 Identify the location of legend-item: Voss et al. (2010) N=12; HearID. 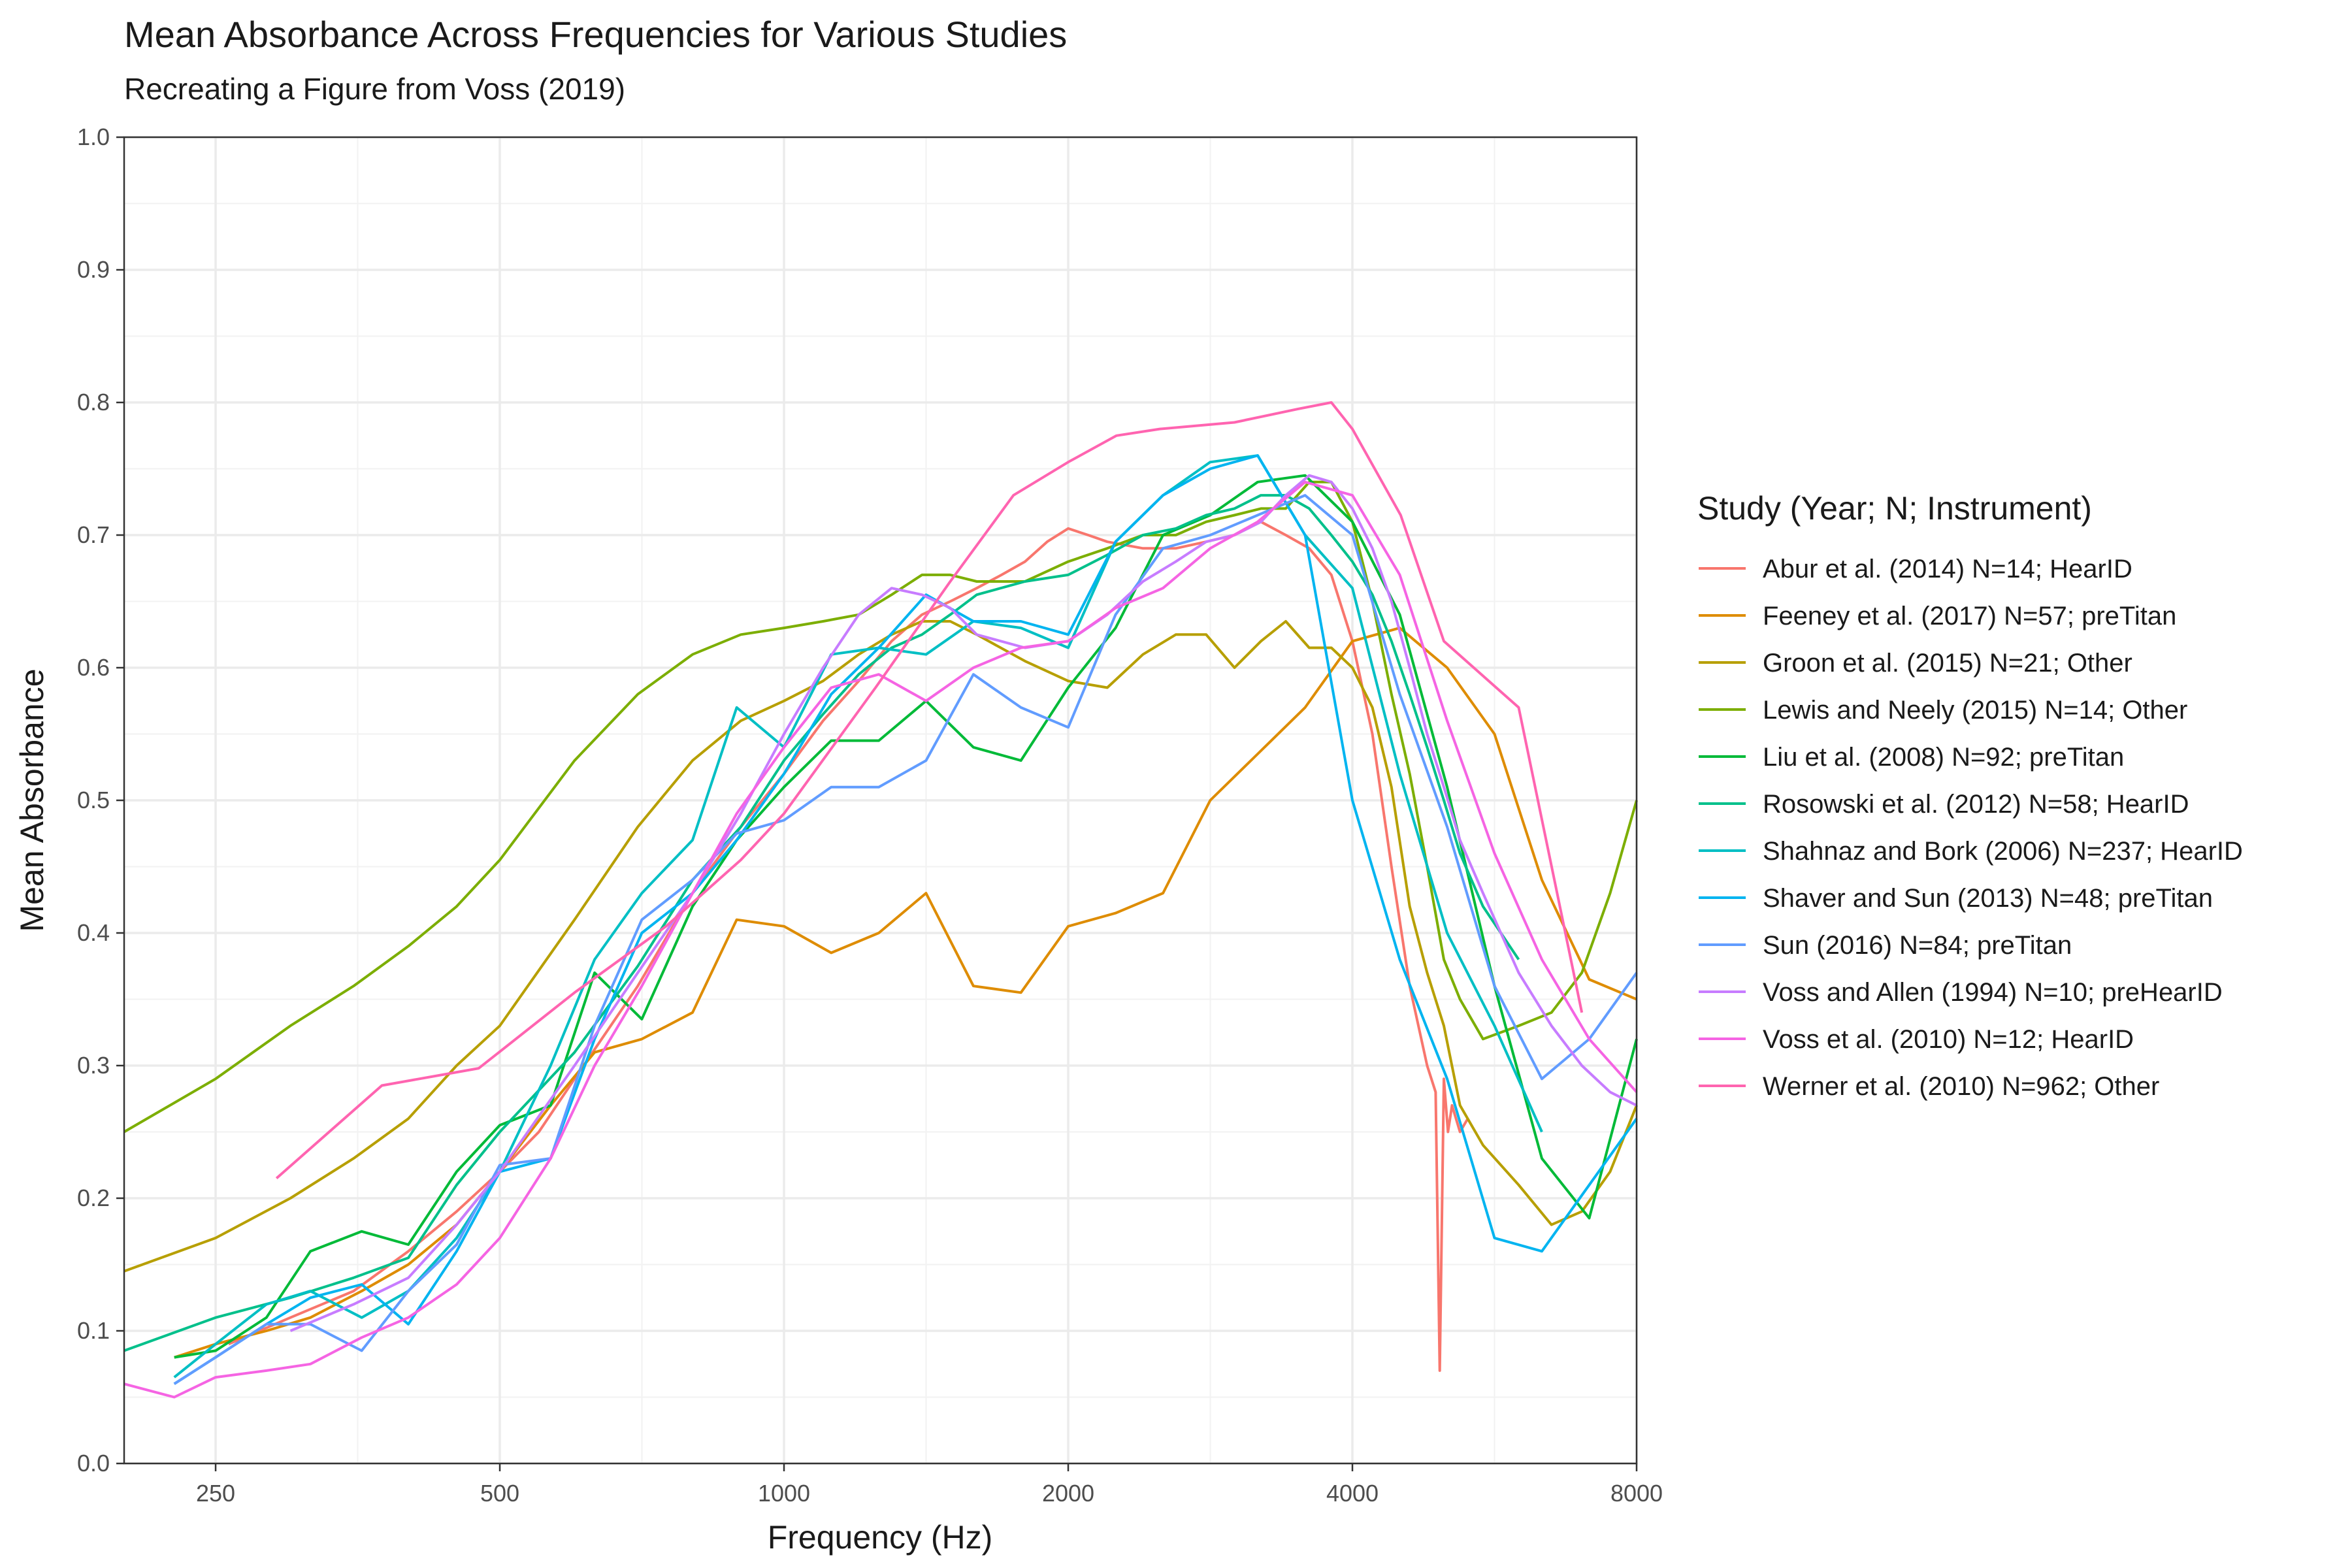
(1916, 1039).